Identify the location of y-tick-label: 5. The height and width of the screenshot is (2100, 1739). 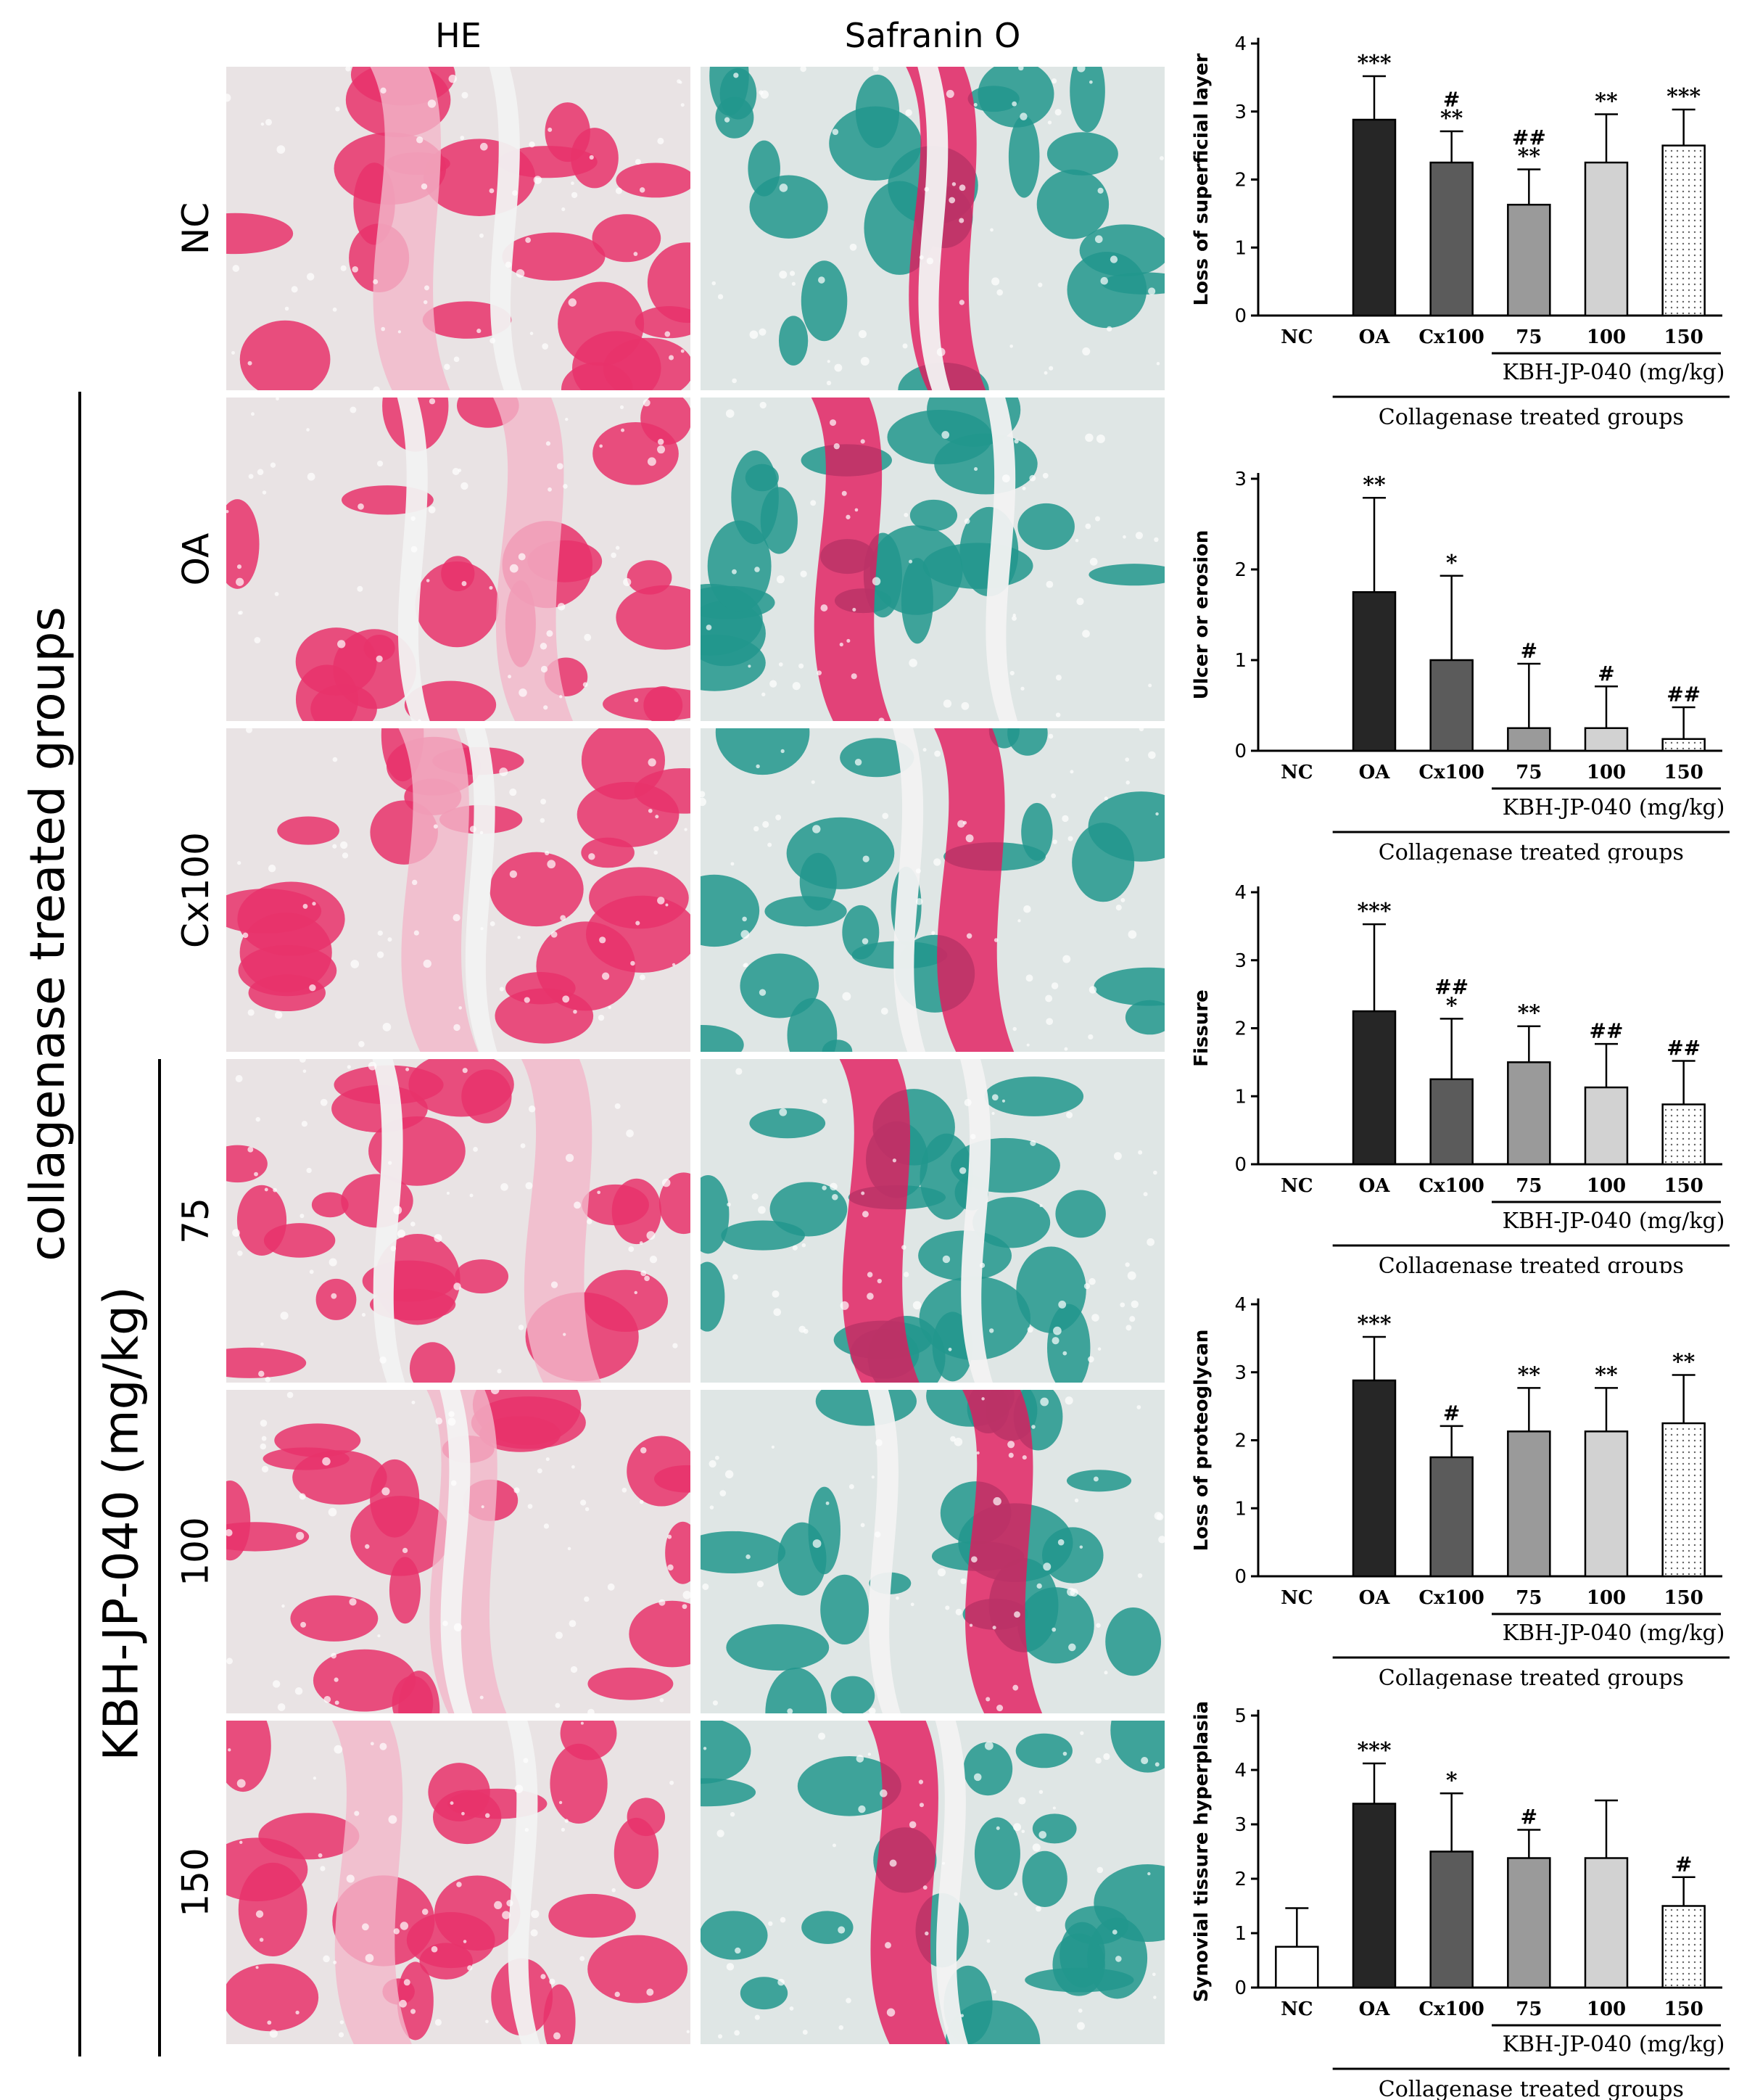
(1240, 1716).